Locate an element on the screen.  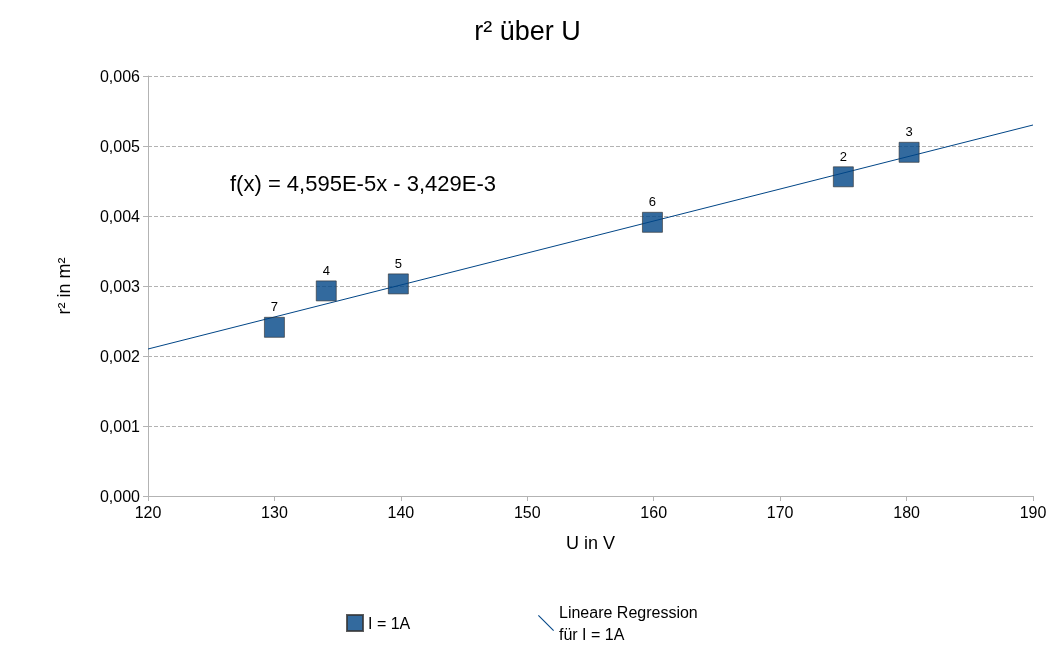
annotation: f(x) = 4,595E-5x - 3,429E-3 is located at coordinates (363, 183).